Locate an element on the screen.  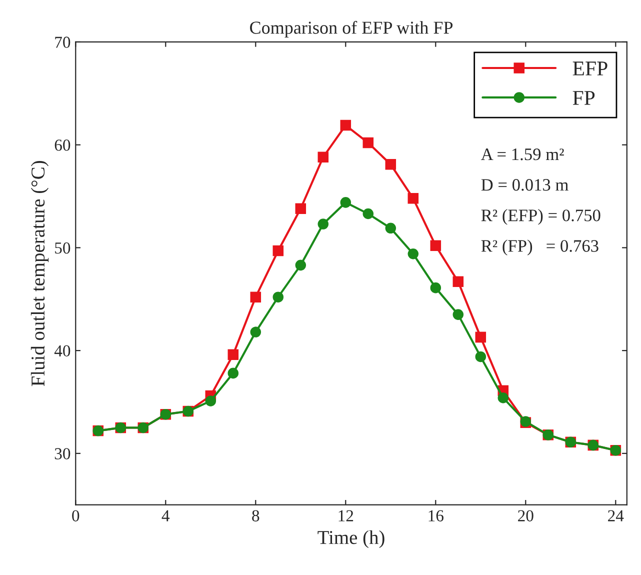
x-axis-title: Time (h) is located at coordinates (351, 539).